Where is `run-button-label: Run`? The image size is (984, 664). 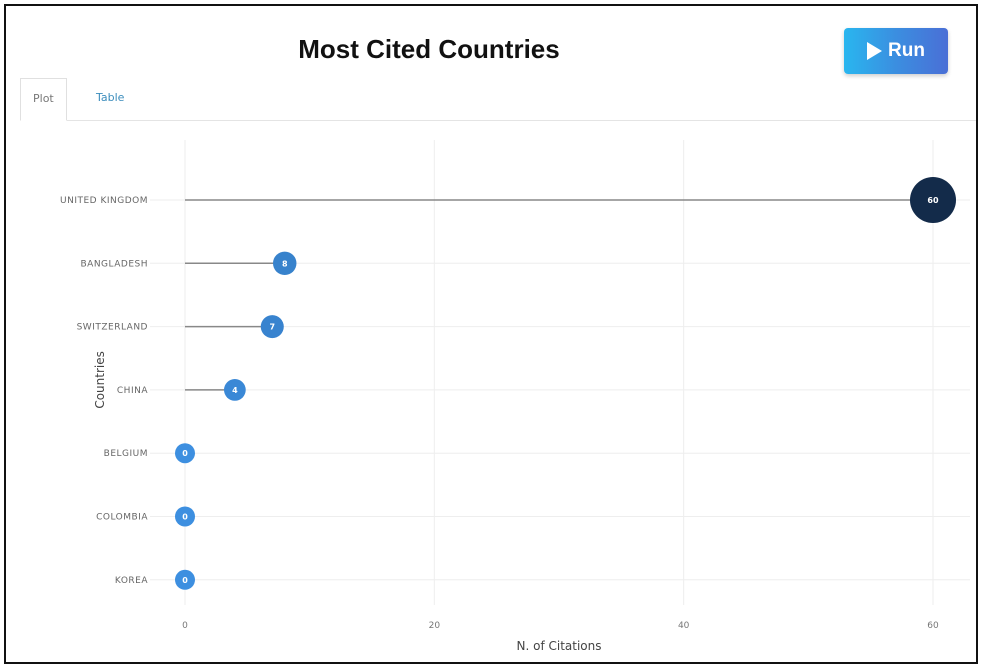
run-button-label: Run is located at coordinates (906, 50).